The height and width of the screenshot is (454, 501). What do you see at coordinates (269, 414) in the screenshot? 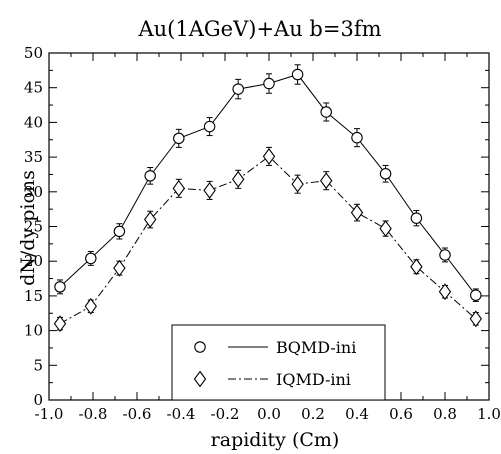
I see `x-tick-label: 0.0` at bounding box center [269, 414].